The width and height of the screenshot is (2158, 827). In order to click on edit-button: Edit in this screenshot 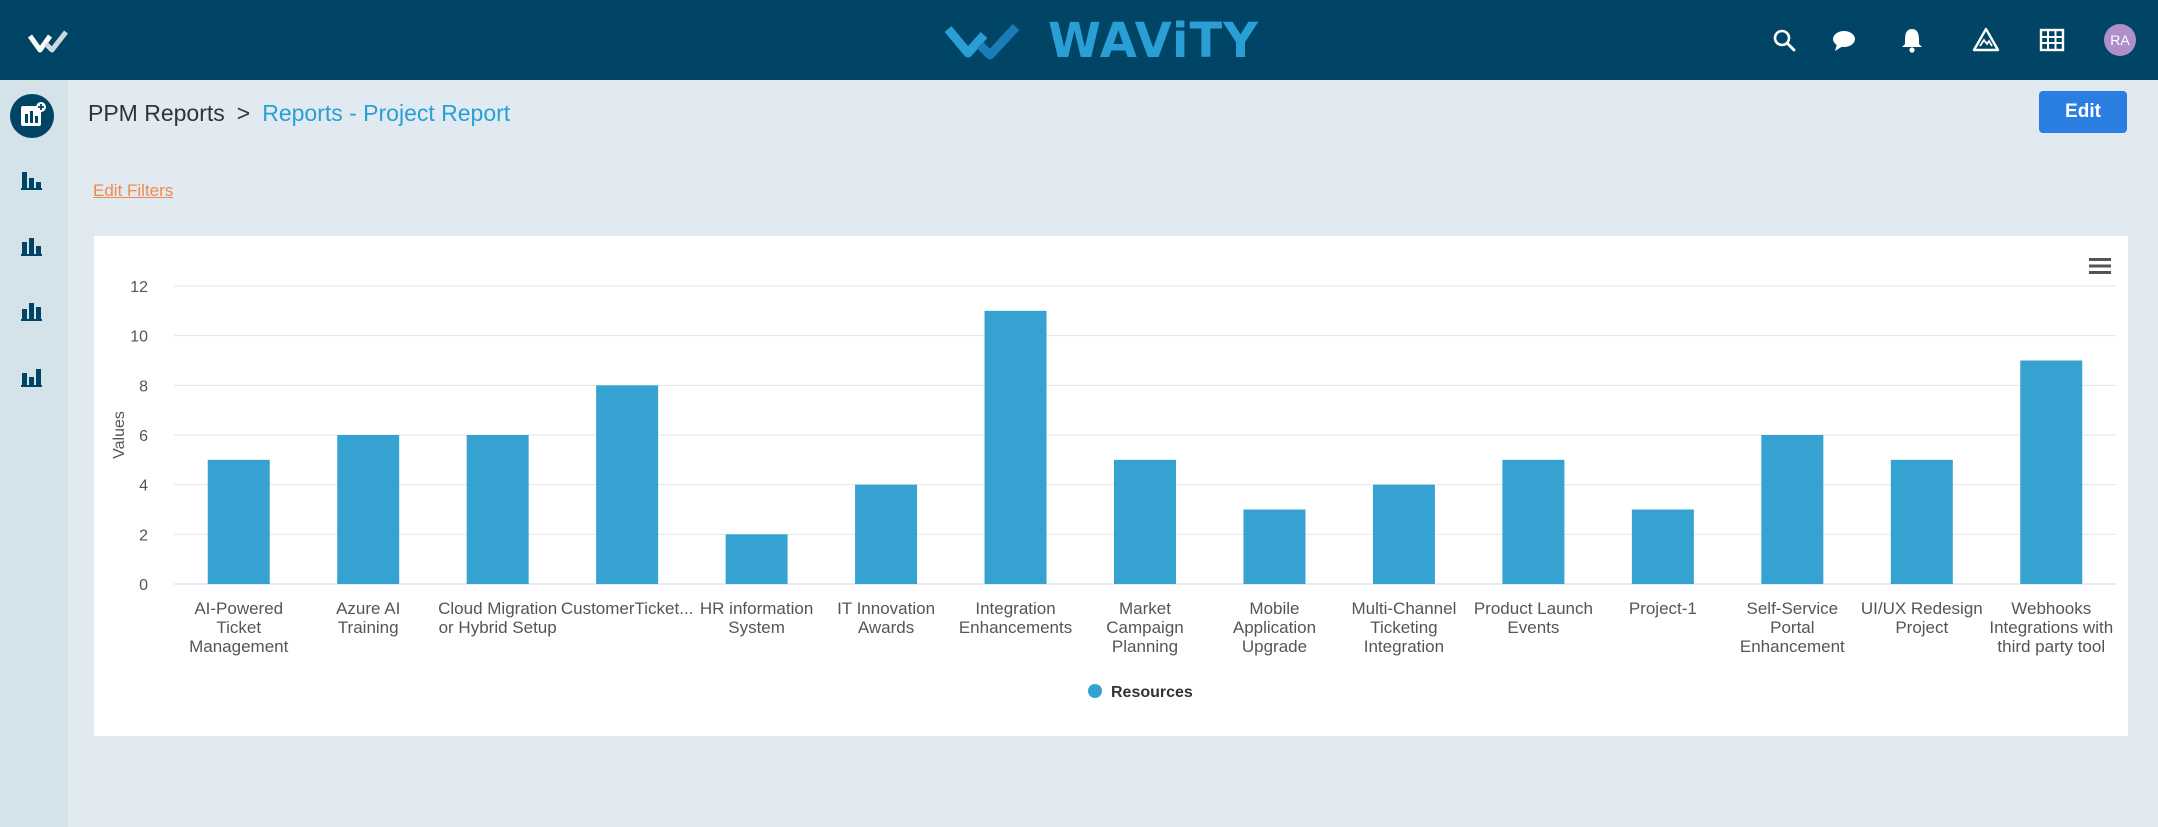, I will do `click(2083, 112)`.